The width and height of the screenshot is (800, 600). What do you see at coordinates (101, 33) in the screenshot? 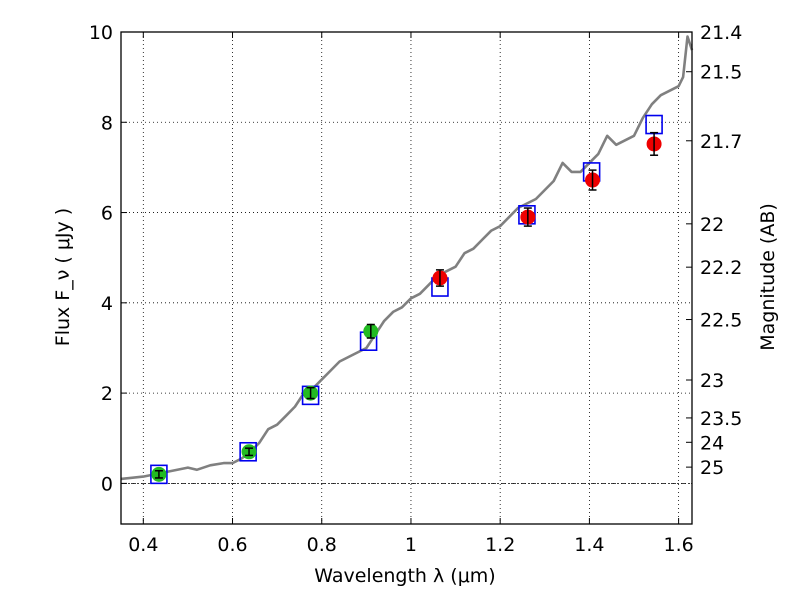
I see `y-tick-label: 10` at bounding box center [101, 33].